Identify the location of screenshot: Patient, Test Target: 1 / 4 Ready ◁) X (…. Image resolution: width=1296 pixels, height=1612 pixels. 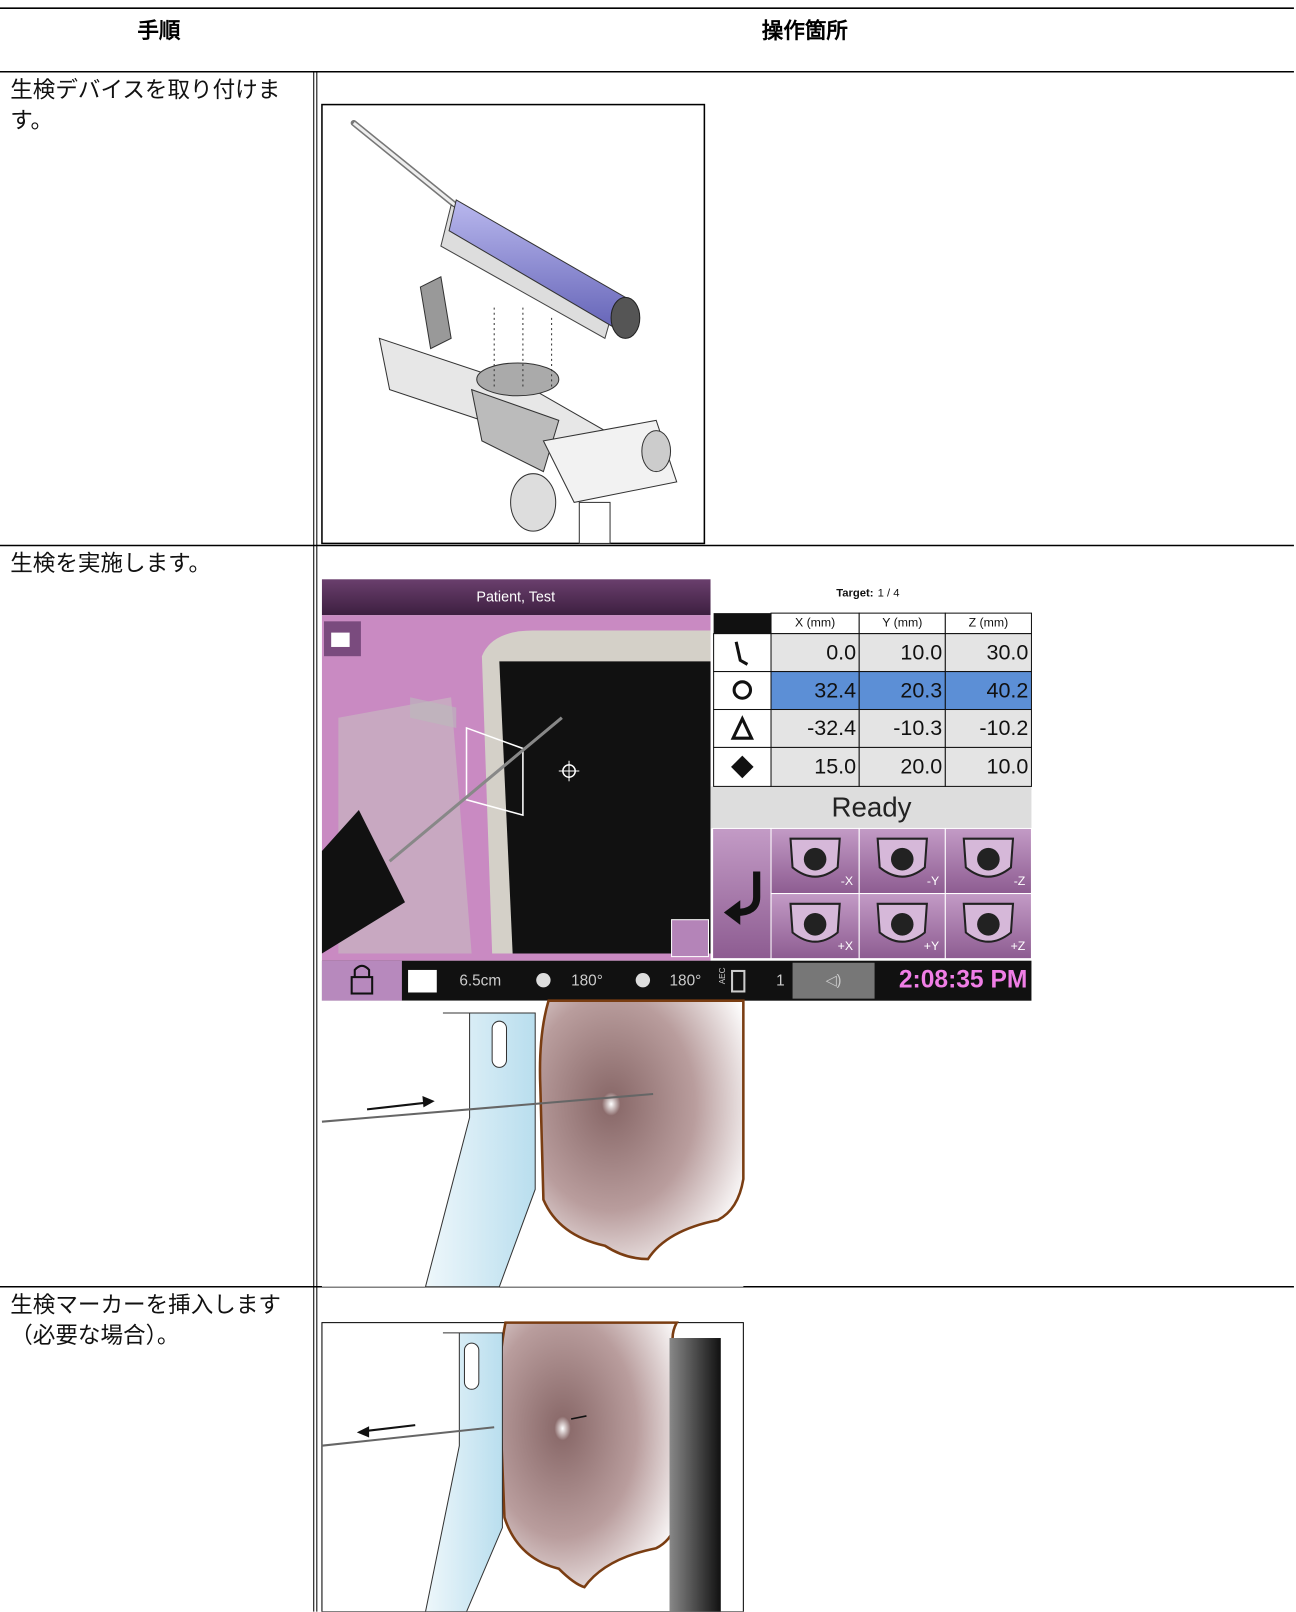
(676, 790).